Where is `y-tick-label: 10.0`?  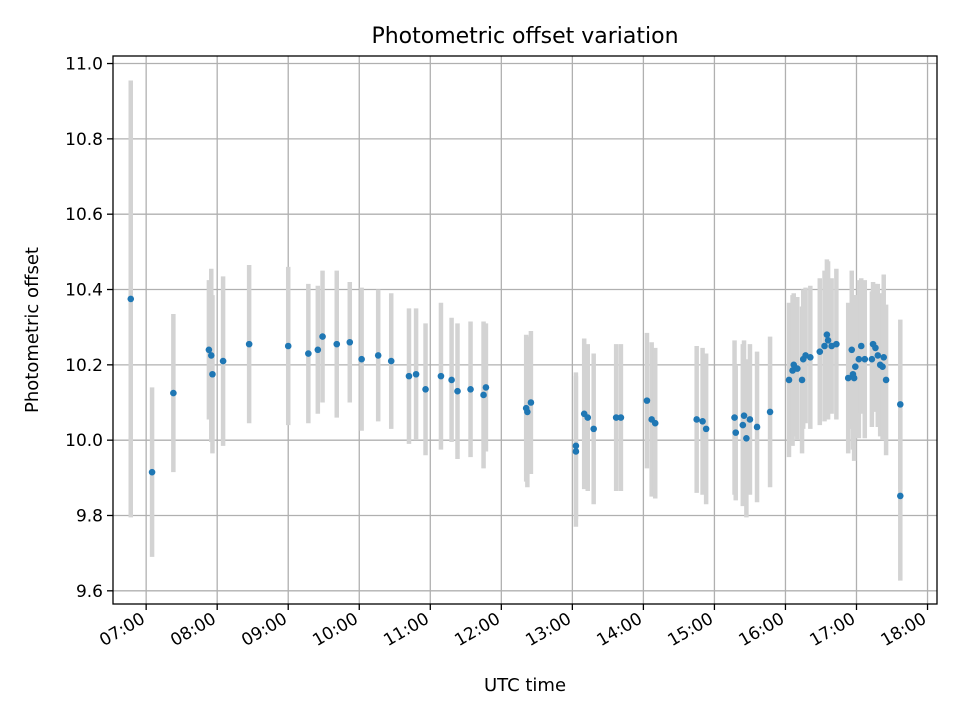 y-tick-label: 10.0 is located at coordinates (84, 441).